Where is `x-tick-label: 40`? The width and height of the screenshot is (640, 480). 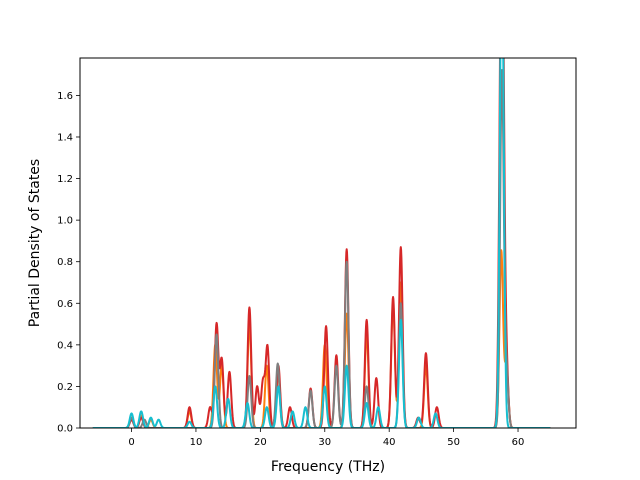
x-tick-label: 40 is located at coordinates (389, 442).